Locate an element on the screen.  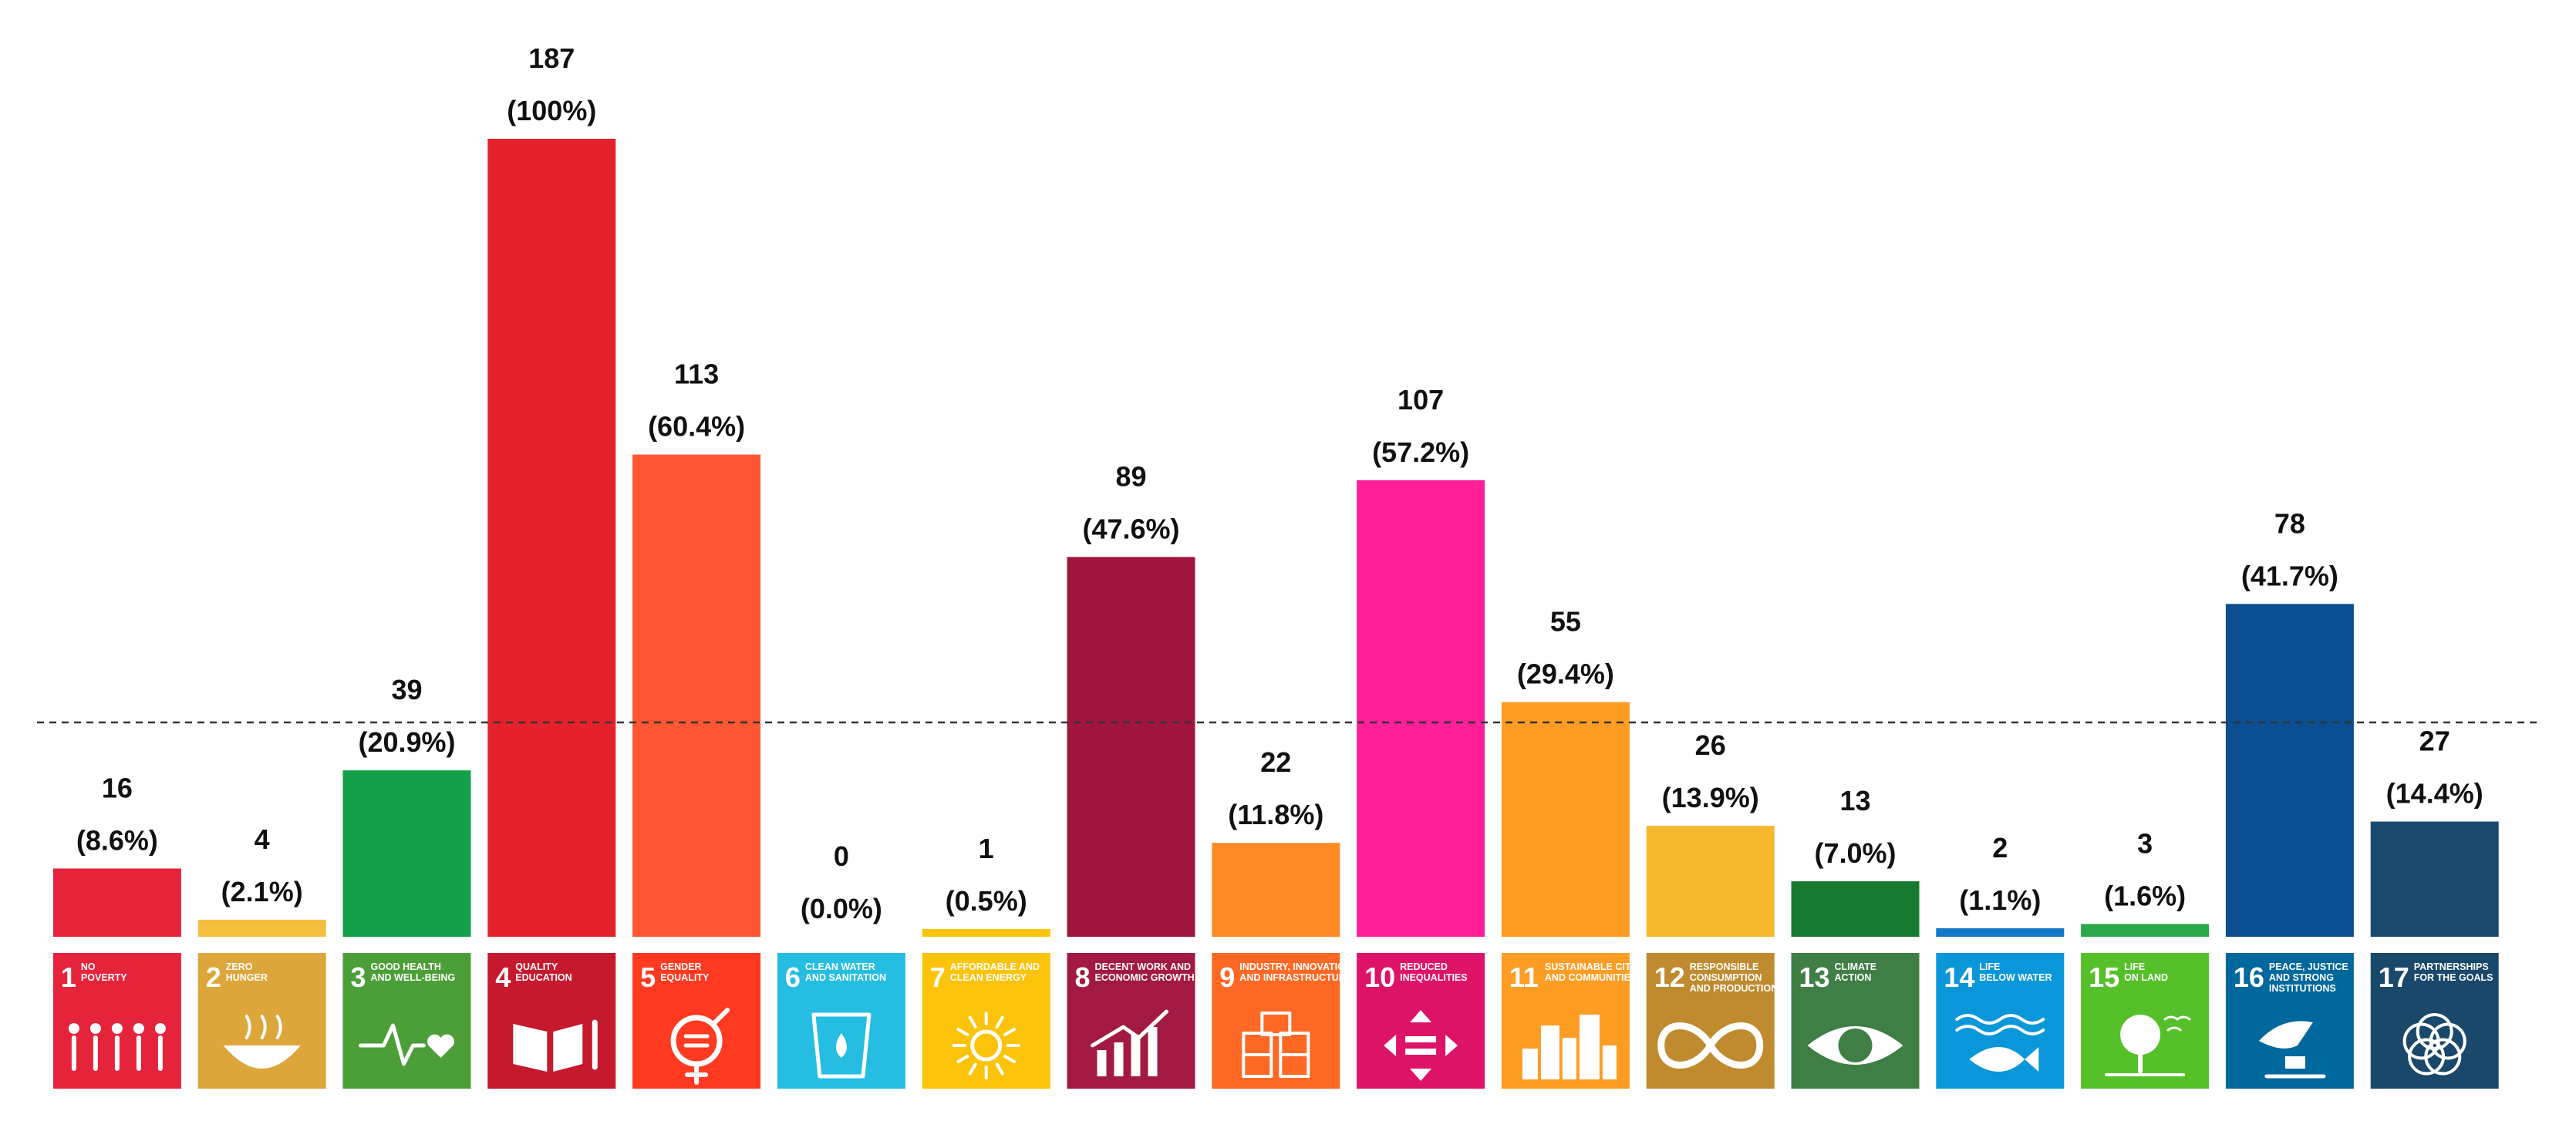
sdg-tile-caption-line: CONSUMPTION is located at coordinates (1726, 977).